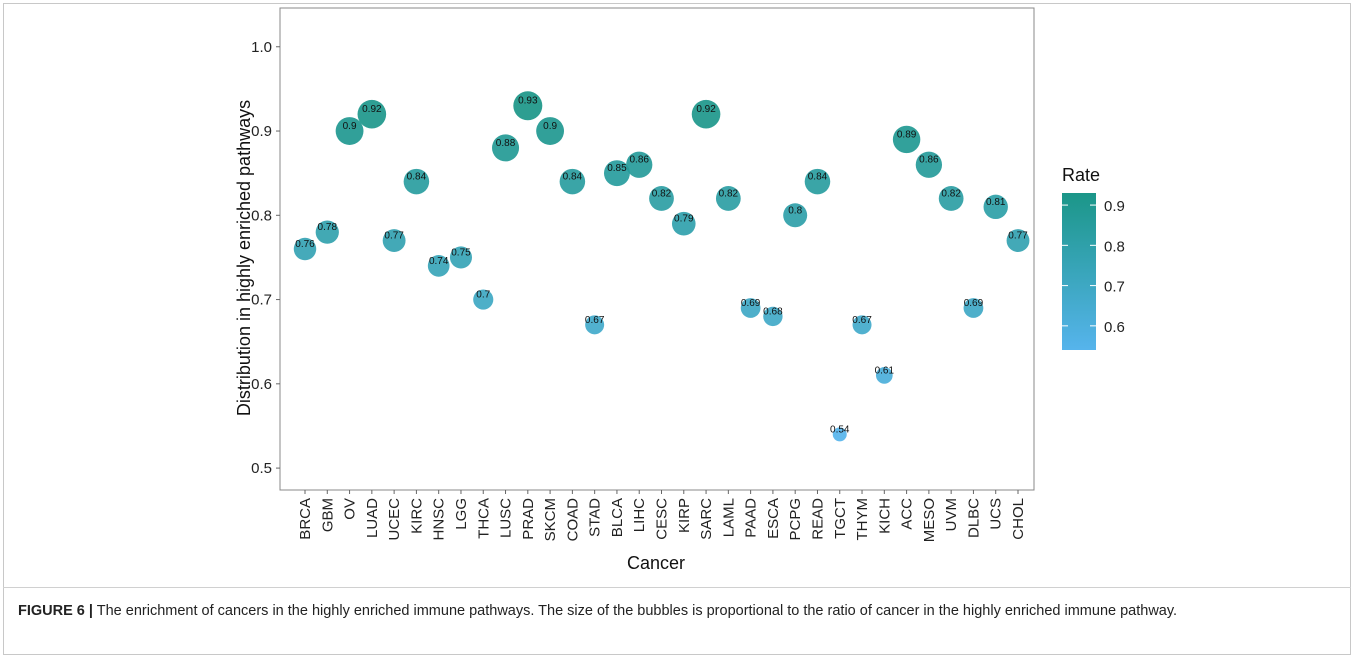 The height and width of the screenshot is (659, 1356). I want to click on data-label: 0.79, so click(684, 219).